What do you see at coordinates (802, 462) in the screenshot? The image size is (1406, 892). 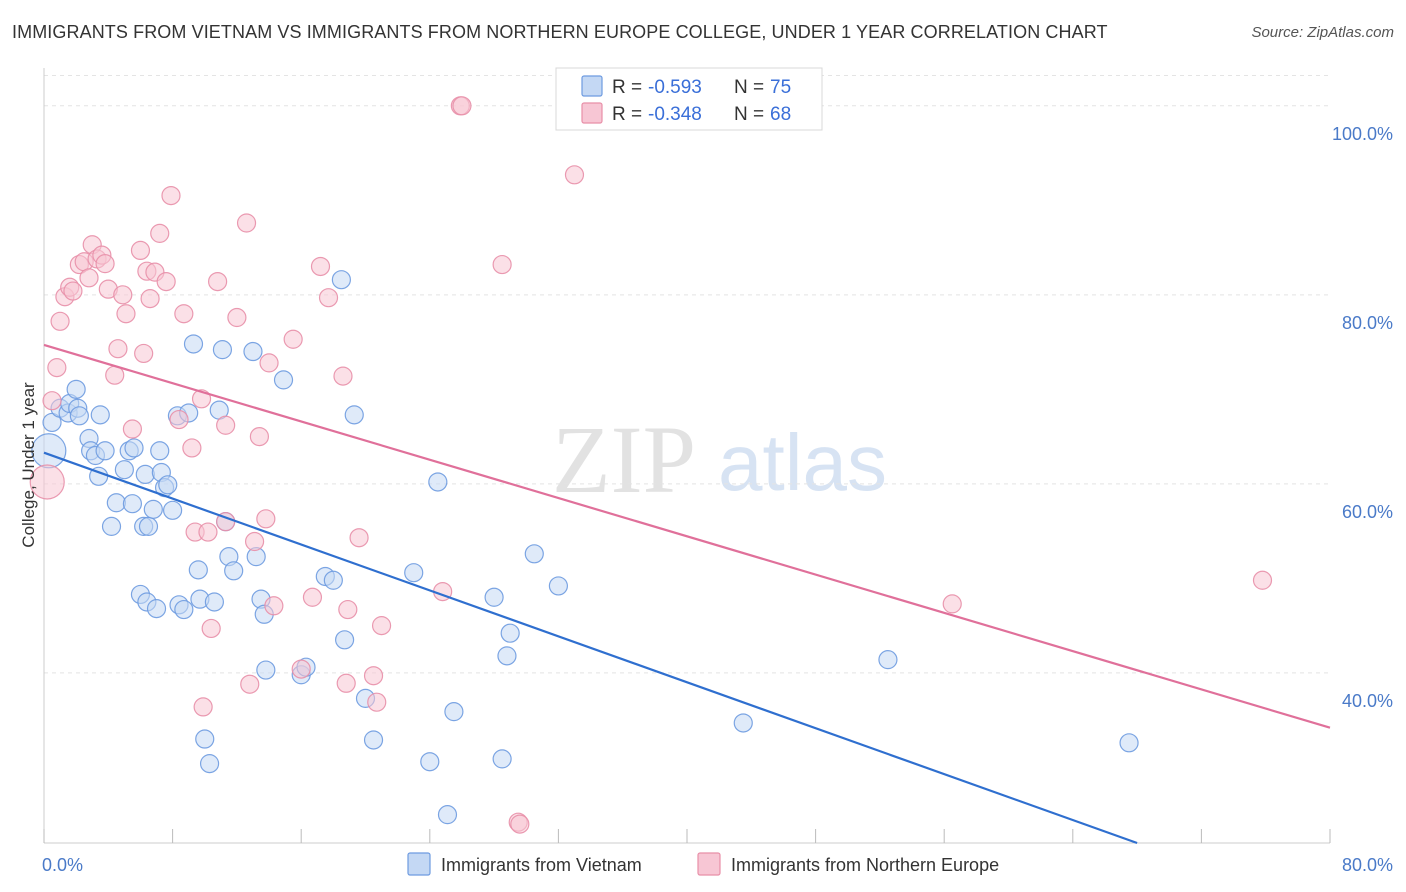 I see `watermark-atlas: atlas` at bounding box center [802, 462].